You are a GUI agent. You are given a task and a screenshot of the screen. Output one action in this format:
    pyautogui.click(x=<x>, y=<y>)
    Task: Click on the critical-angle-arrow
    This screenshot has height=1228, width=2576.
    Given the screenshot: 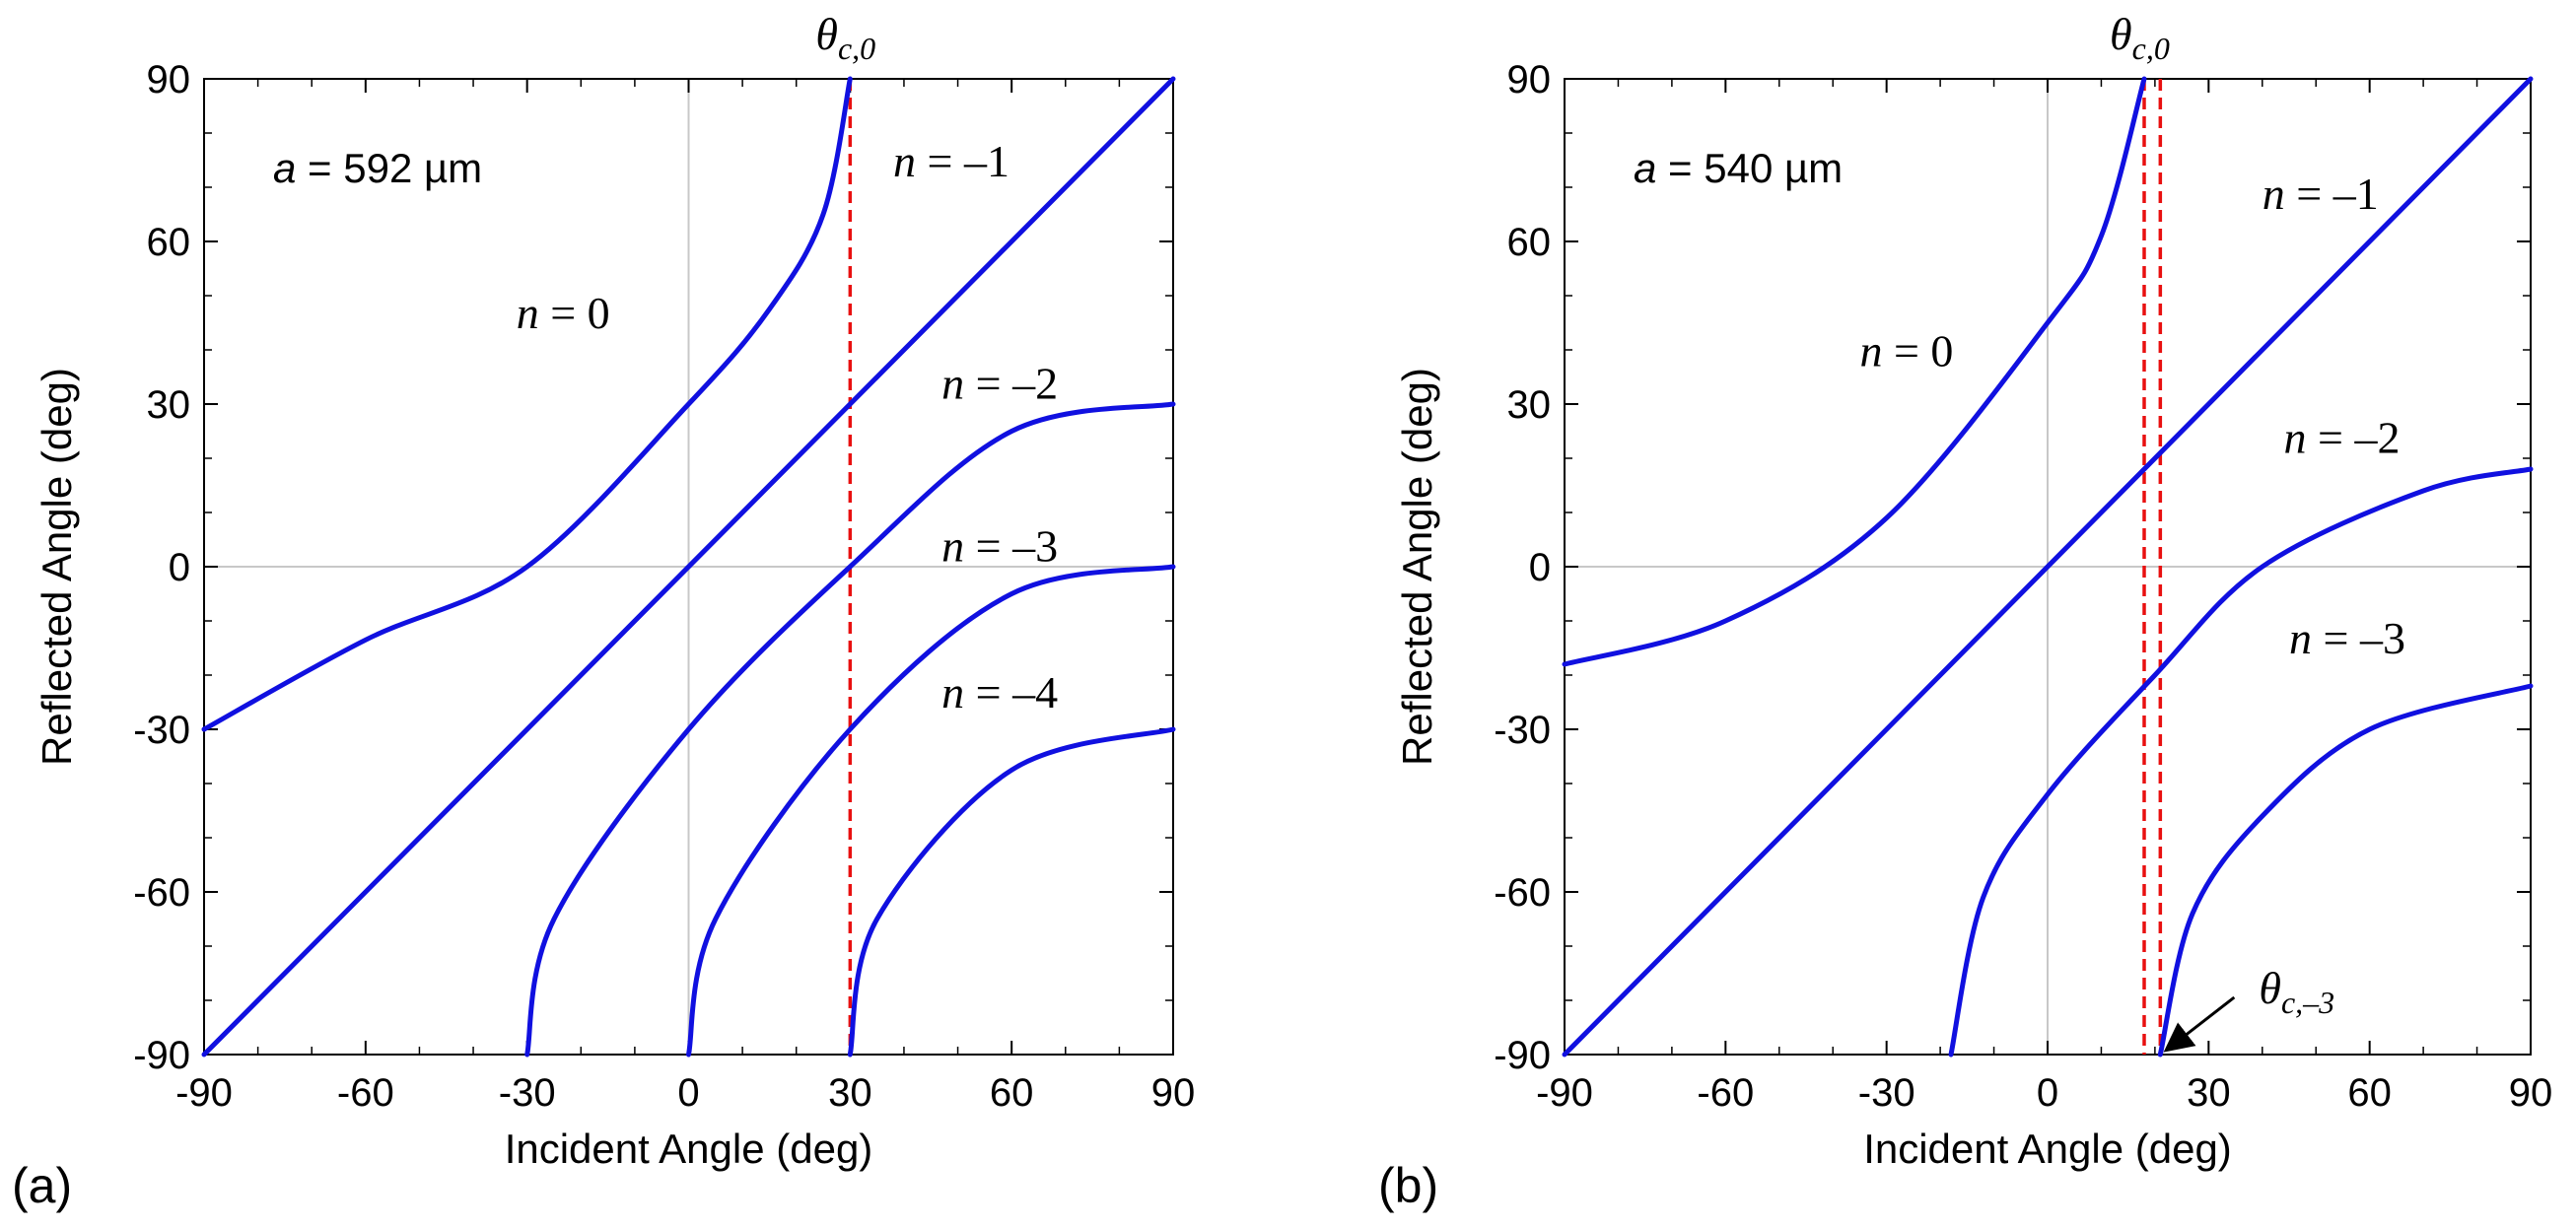 What is the action you would take?
    pyautogui.click(x=2199, y=1024)
    